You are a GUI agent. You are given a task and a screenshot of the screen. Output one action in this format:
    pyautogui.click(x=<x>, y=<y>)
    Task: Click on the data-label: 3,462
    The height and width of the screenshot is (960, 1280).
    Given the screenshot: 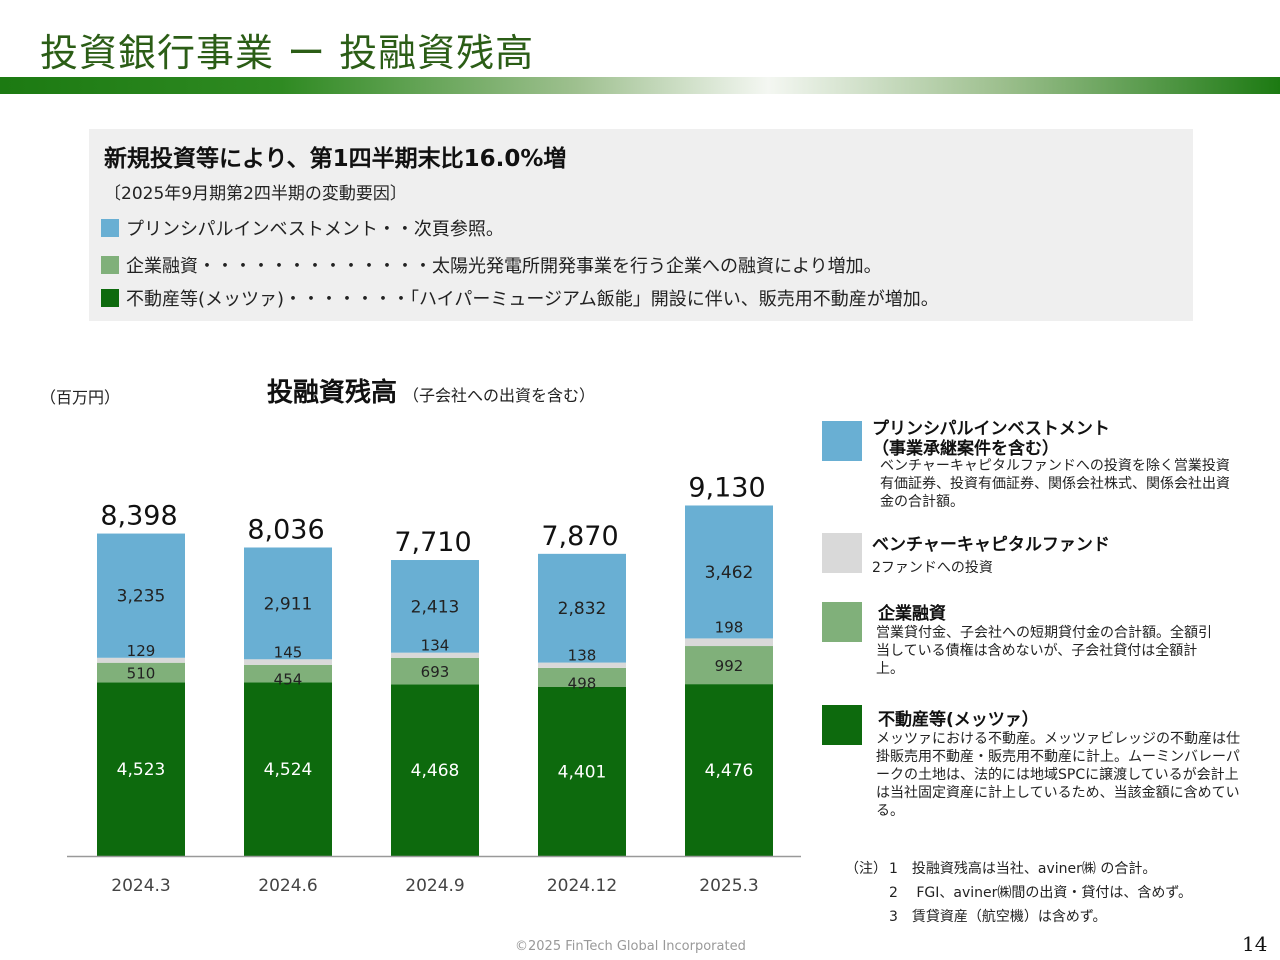 What is the action you would take?
    pyautogui.click(x=729, y=573)
    